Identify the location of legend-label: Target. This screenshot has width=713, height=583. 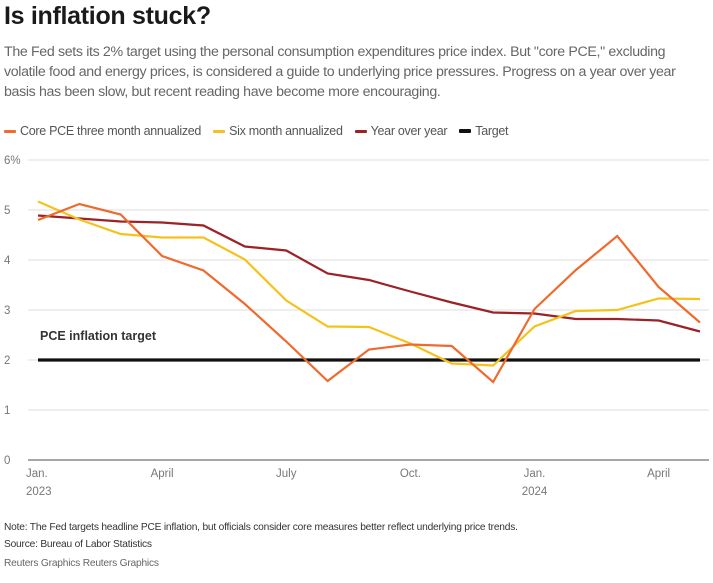
(492, 131).